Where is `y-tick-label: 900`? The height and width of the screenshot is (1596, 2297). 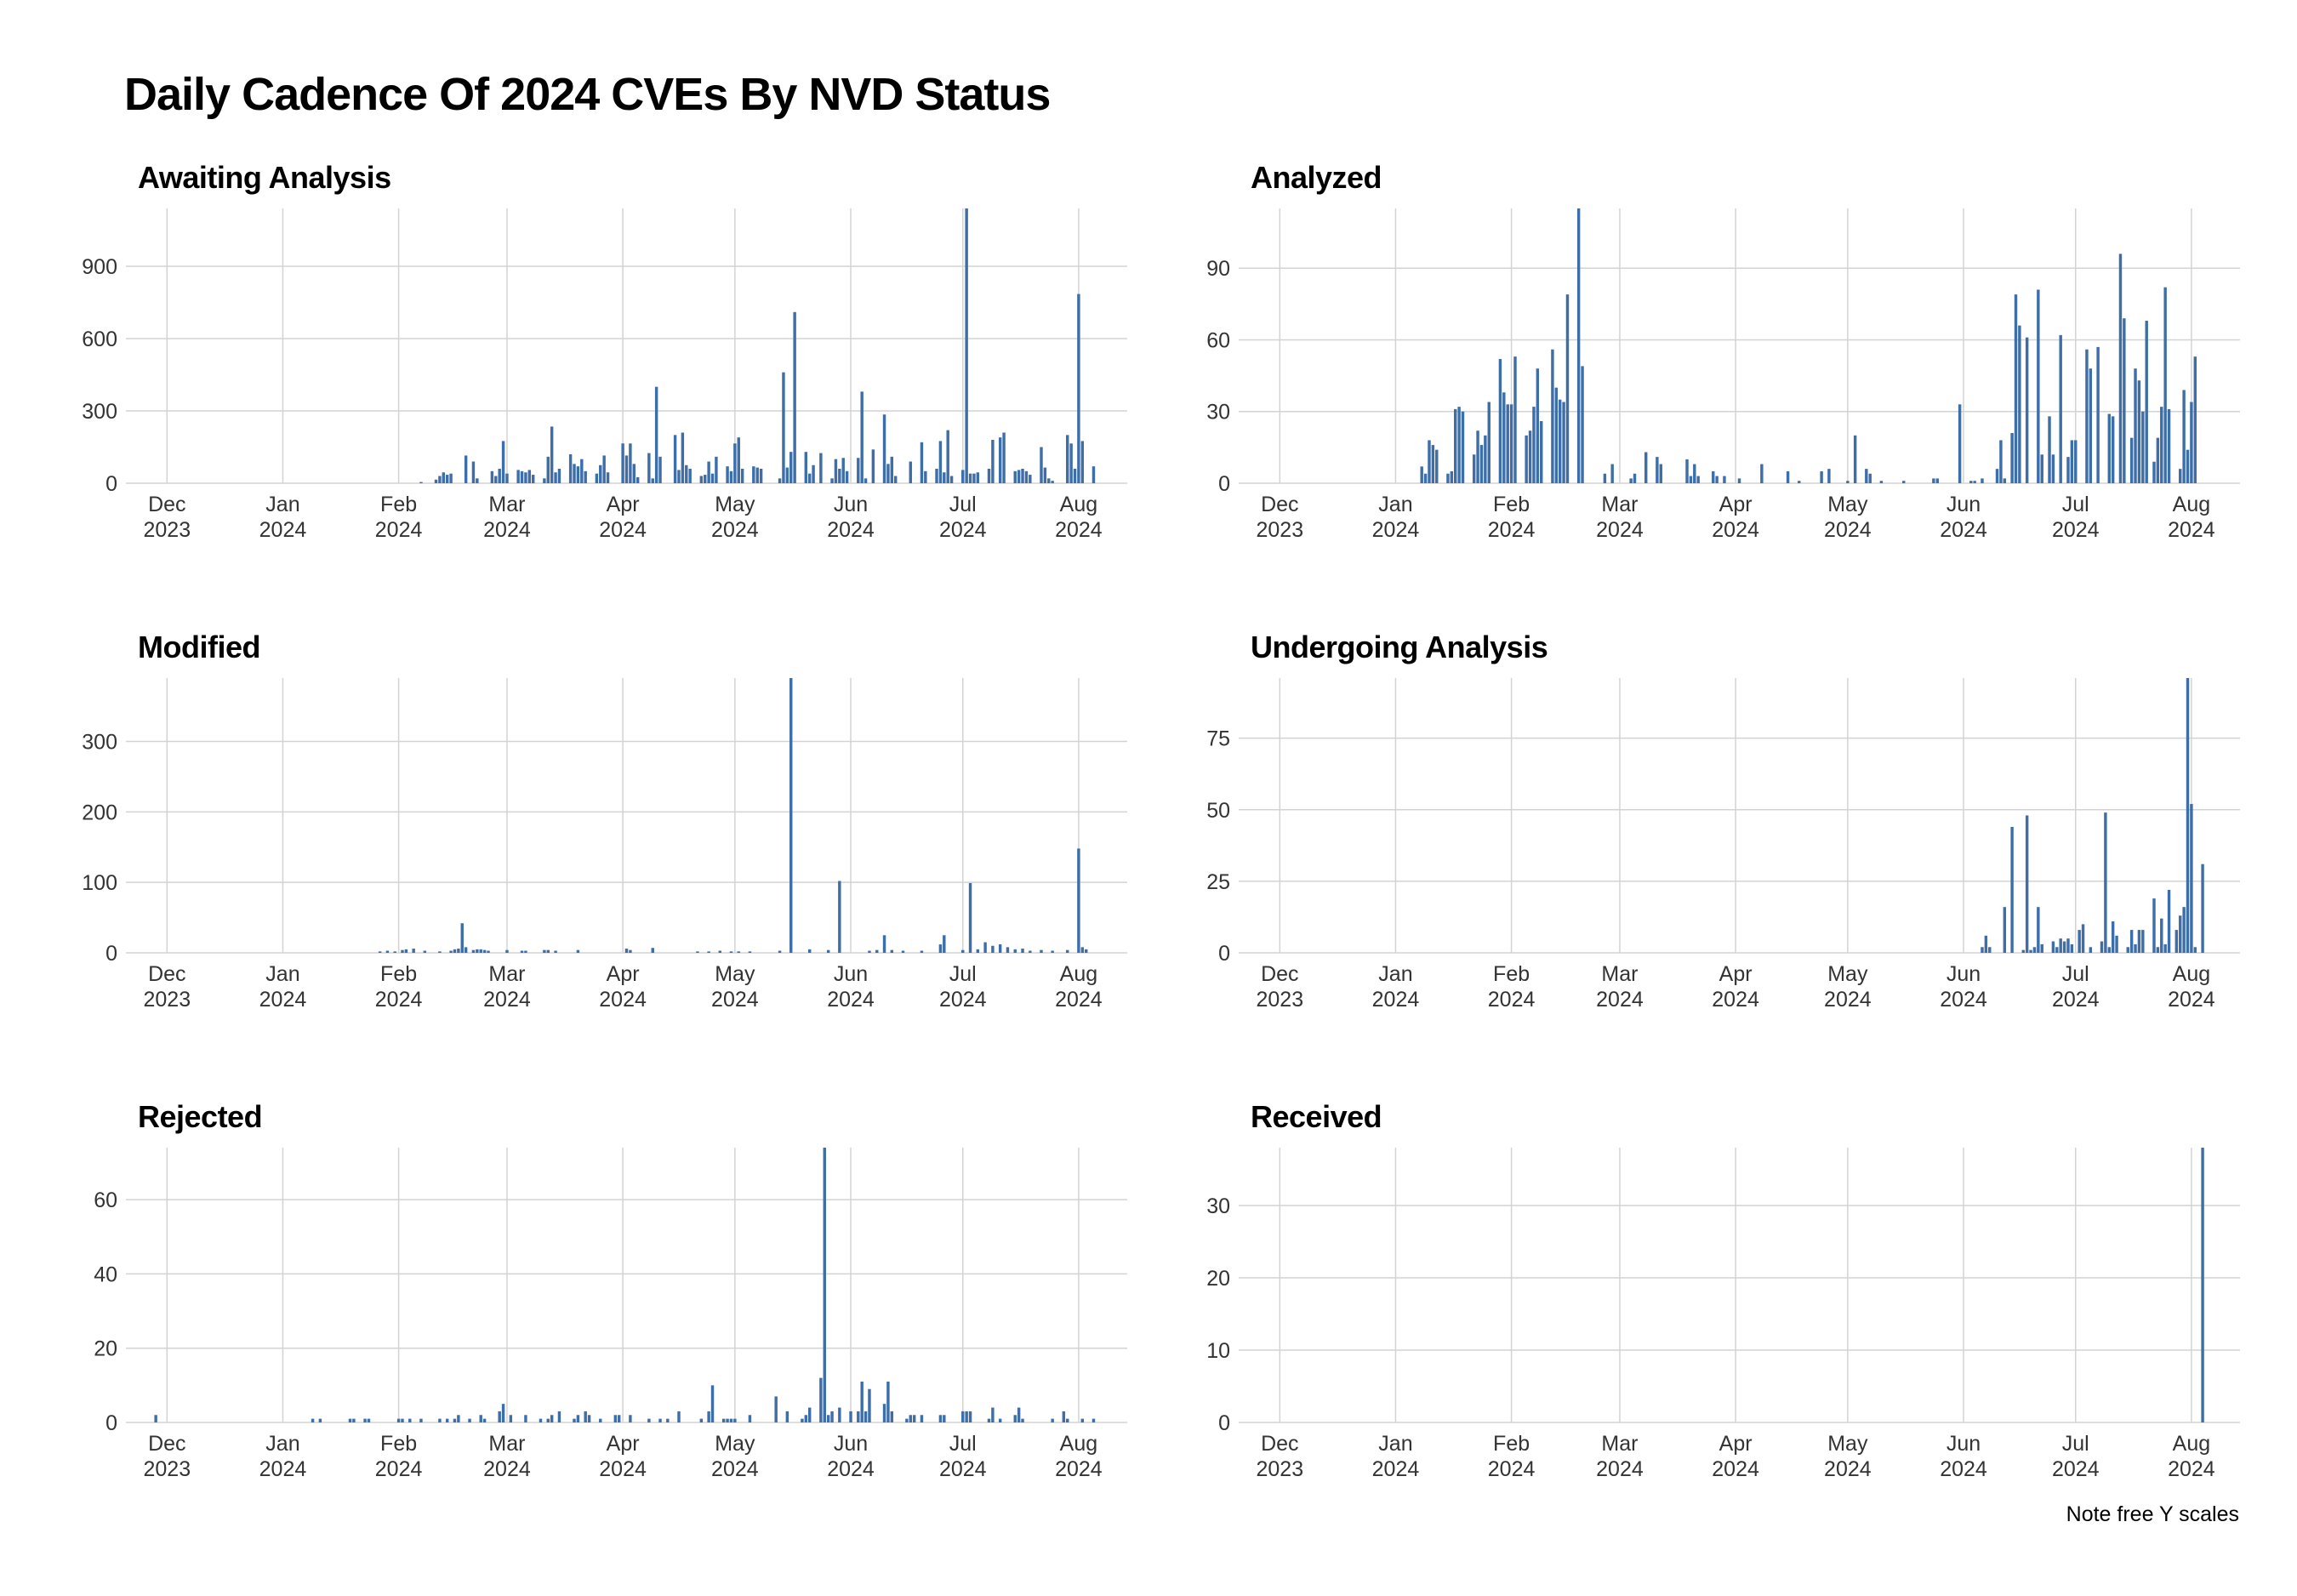 y-tick-label: 900 is located at coordinates (99, 267).